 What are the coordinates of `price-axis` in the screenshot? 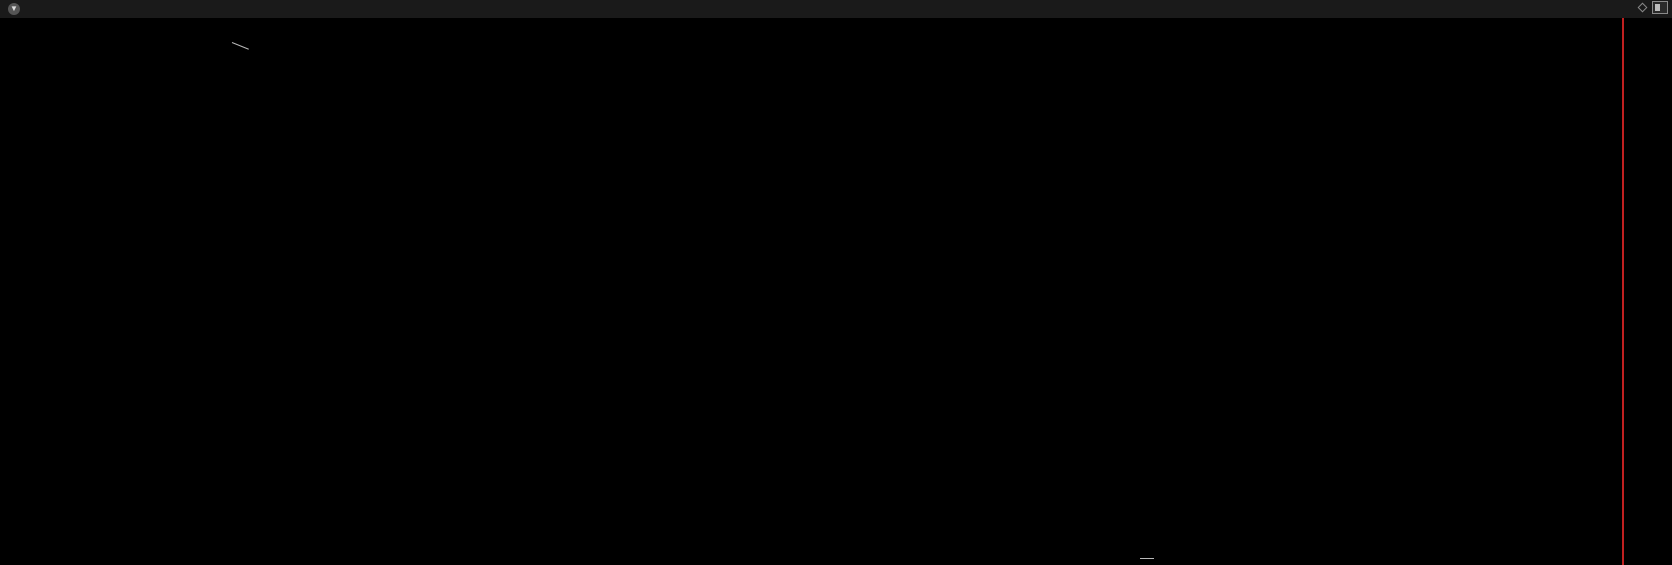 It's located at (1647, 291).